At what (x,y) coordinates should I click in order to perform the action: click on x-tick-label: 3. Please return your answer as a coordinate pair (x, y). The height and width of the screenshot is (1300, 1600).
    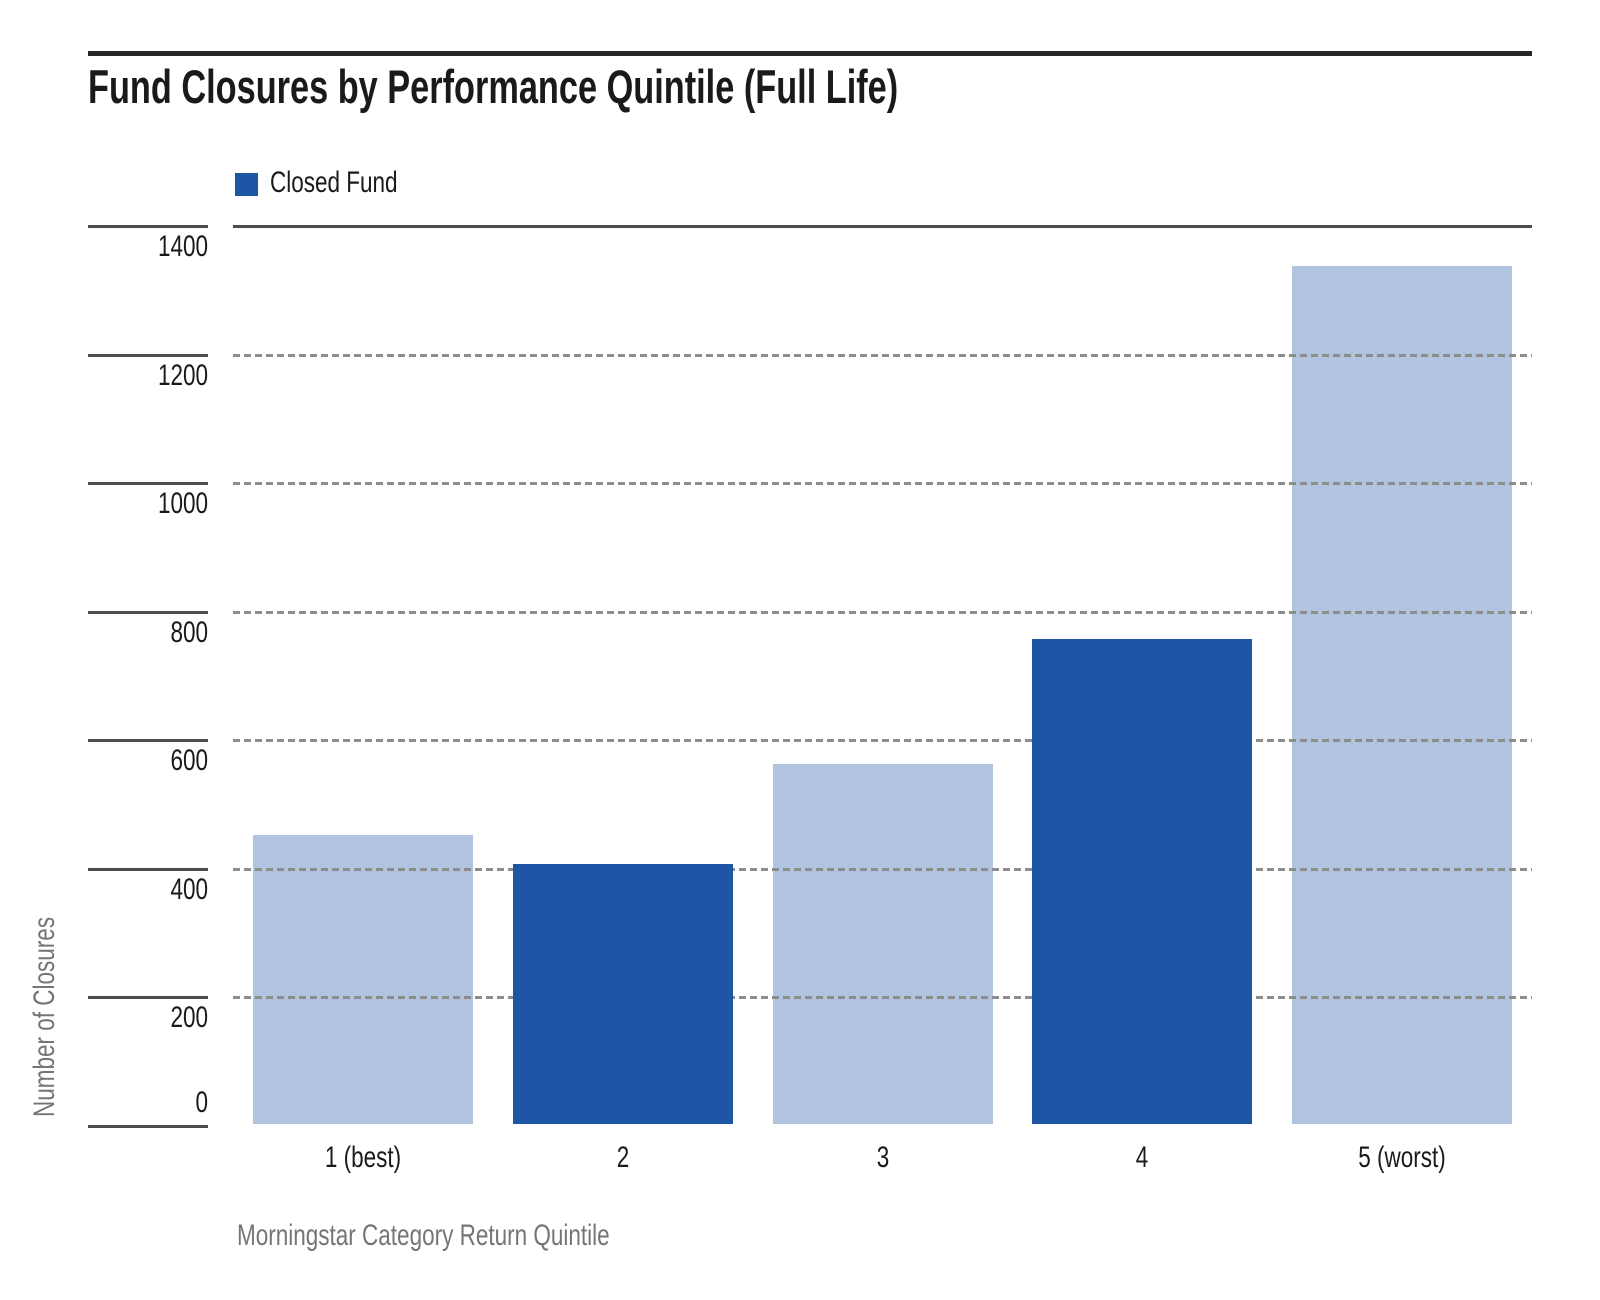
    Looking at the image, I should click on (882, 1157).